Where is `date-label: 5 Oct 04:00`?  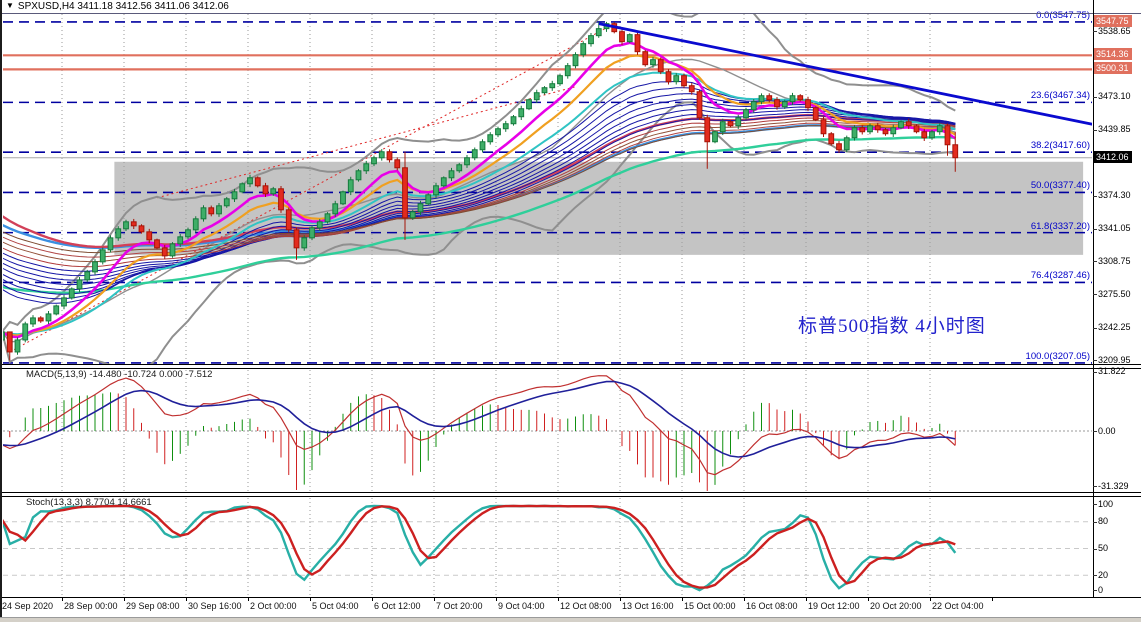
date-label: 5 Oct 04:00 is located at coordinates (335, 606).